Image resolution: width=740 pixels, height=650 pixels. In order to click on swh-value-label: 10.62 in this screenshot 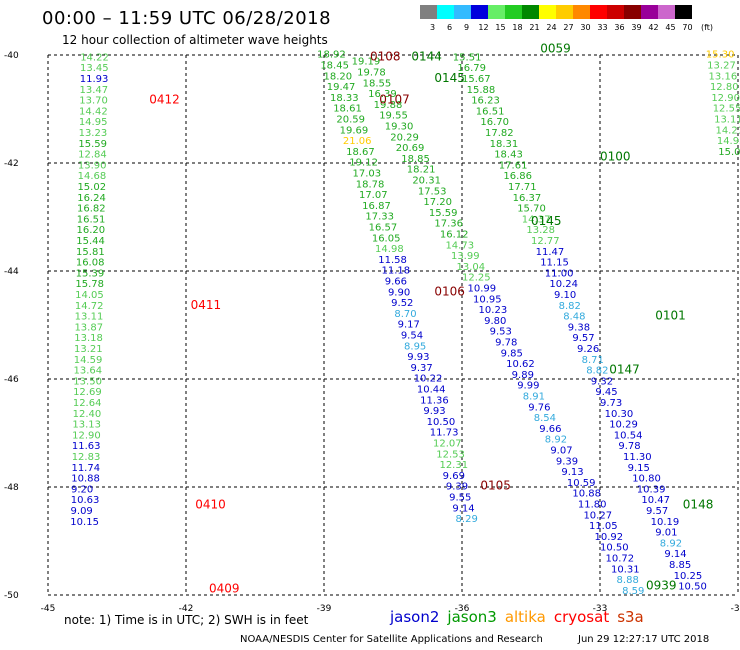, I will do `click(520, 364)`.